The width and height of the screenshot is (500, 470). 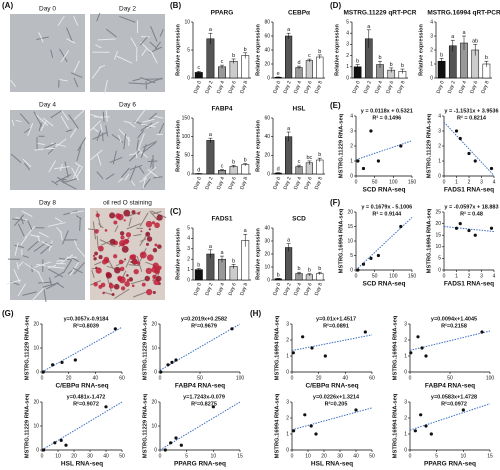 I want to click on panel-label: (D), so click(x=335, y=5).